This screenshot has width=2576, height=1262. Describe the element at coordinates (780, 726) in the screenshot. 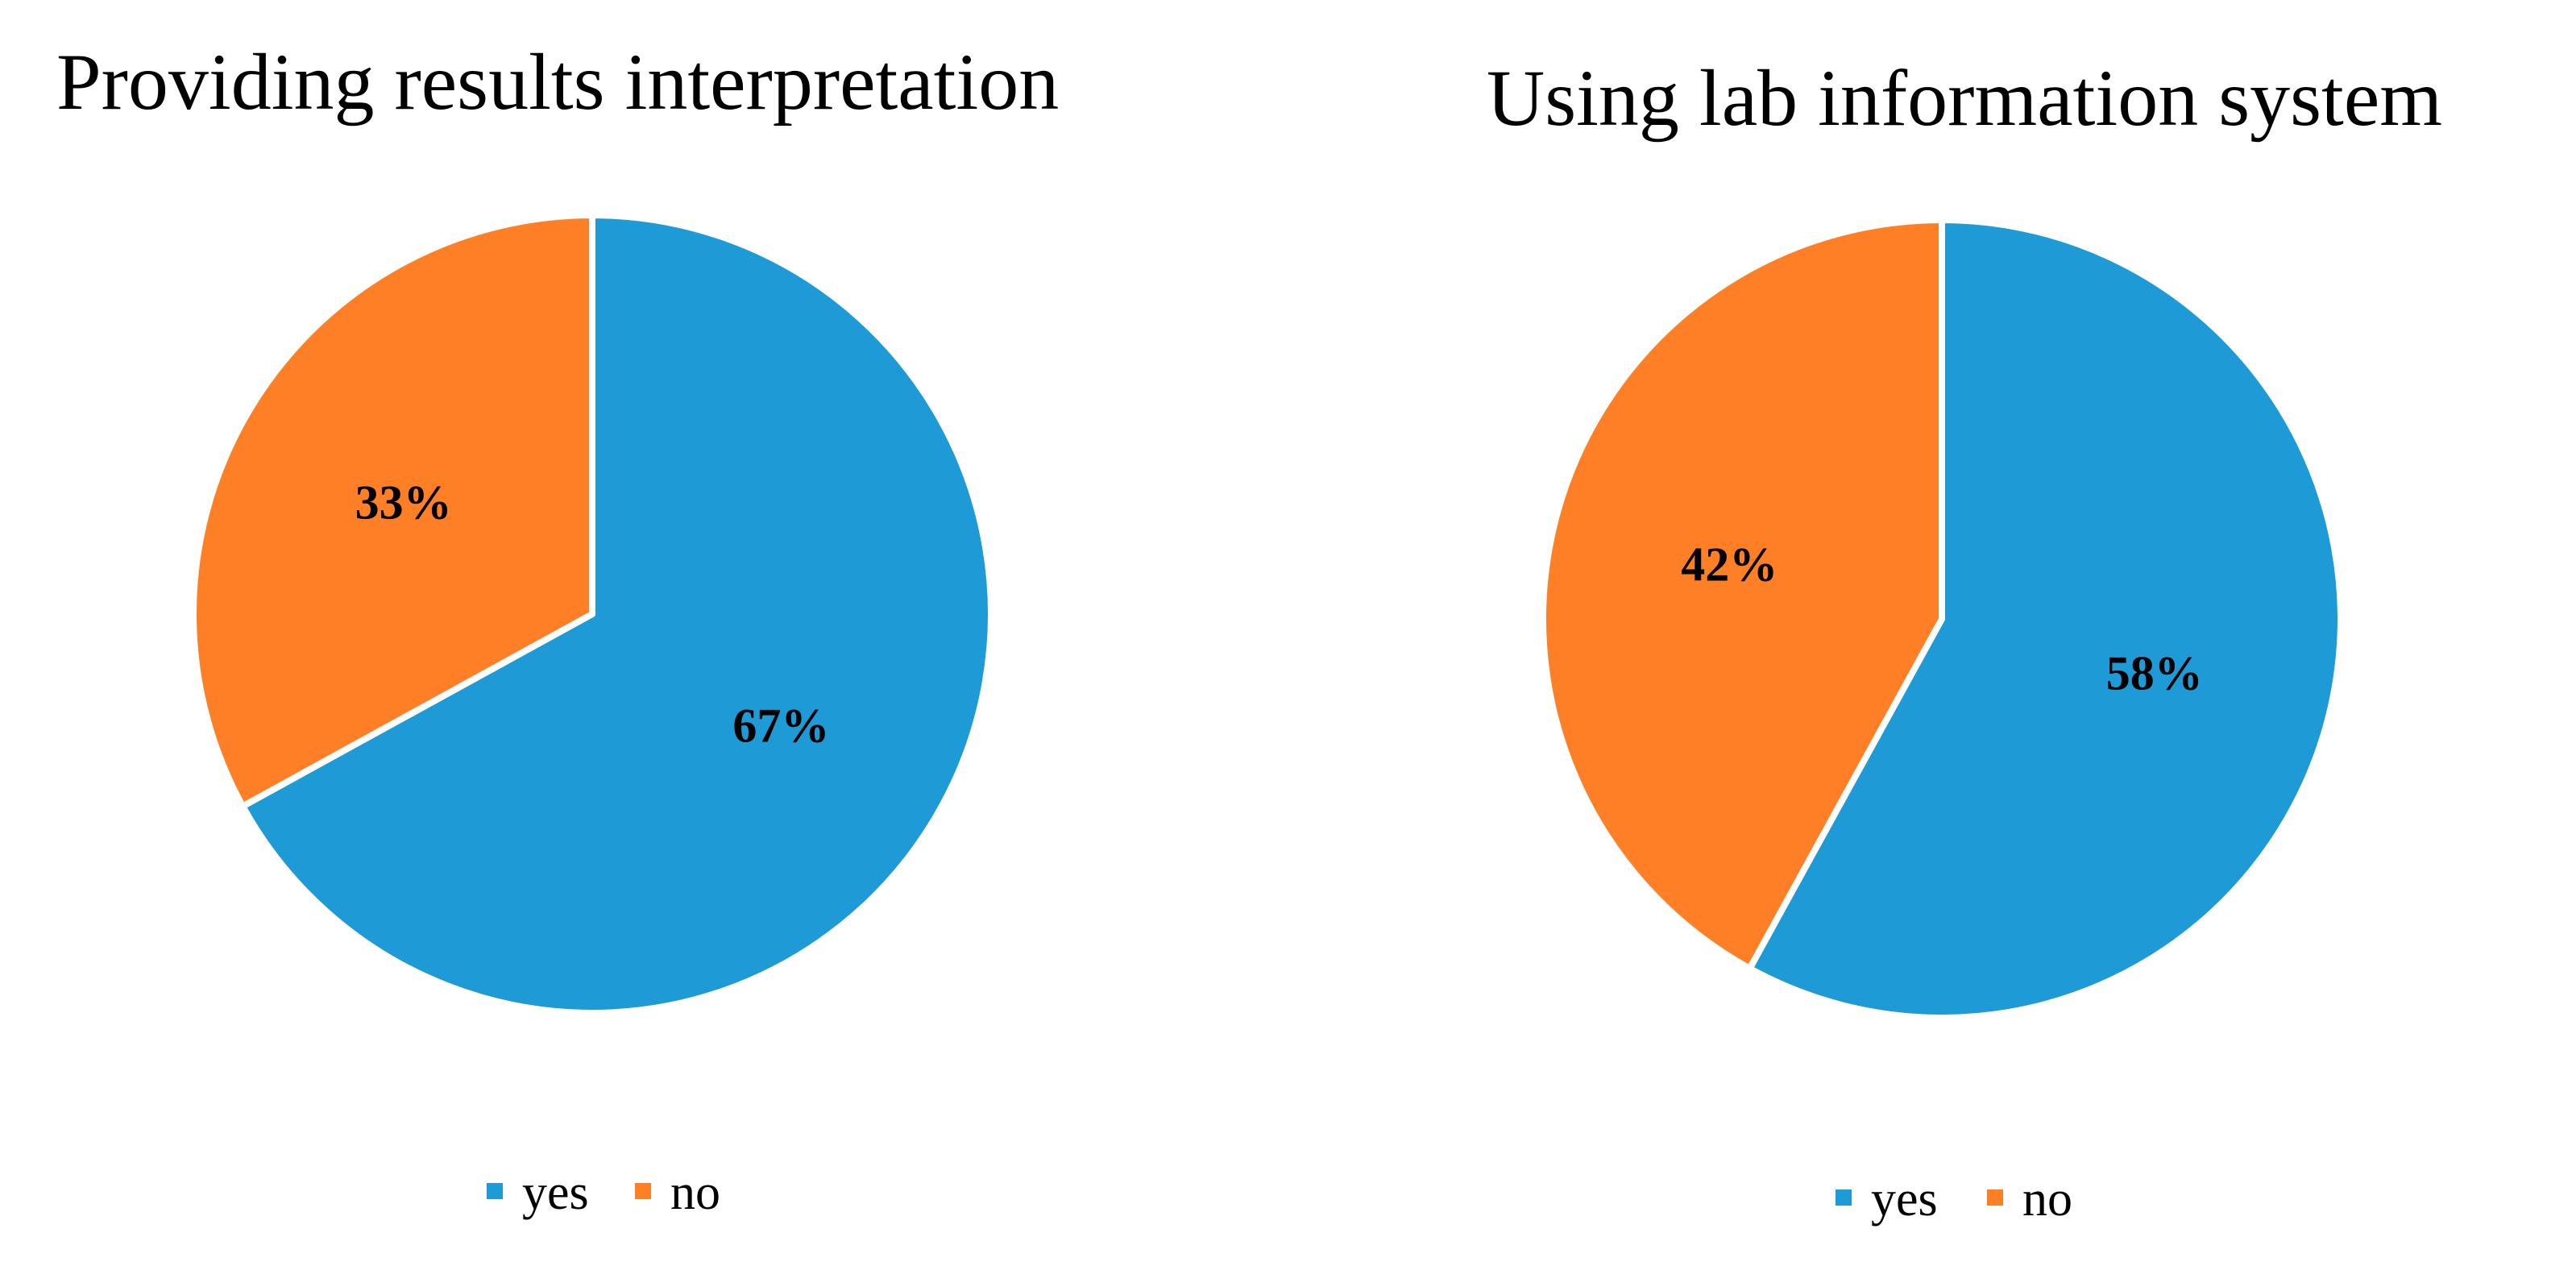

I see `data-label-yes: 67%` at that location.